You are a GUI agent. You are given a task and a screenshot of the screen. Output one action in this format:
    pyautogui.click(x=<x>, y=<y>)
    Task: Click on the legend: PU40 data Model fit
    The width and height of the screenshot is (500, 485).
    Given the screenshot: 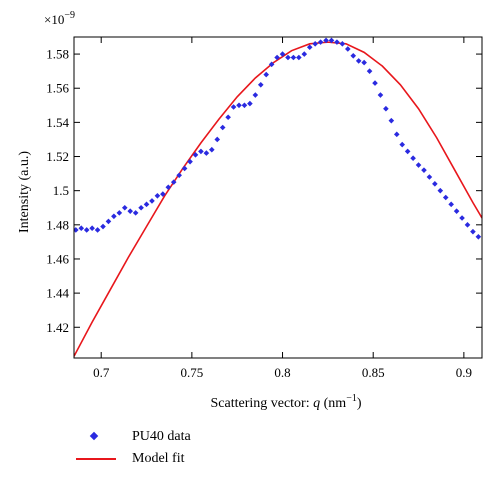 What is the action you would take?
    pyautogui.click(x=182, y=448)
    